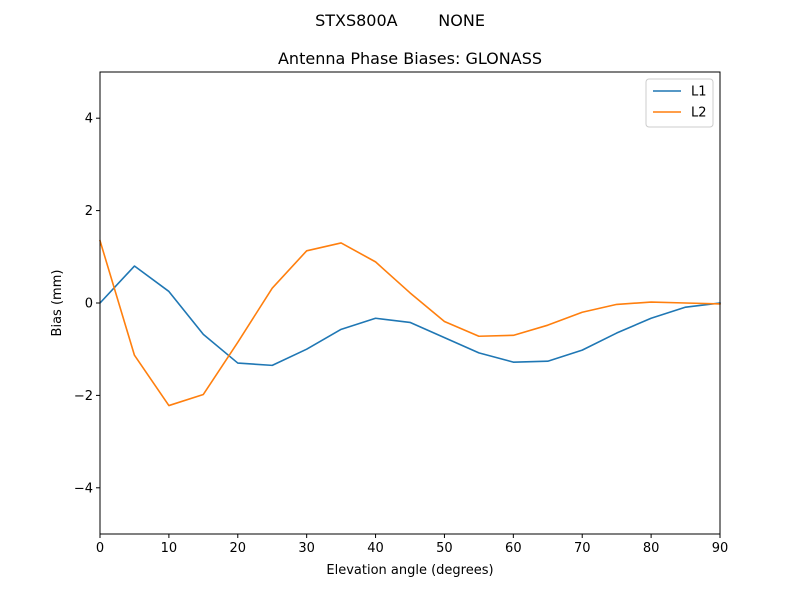  What do you see at coordinates (699, 92) in the screenshot?
I see `legend-label-l1: L1` at bounding box center [699, 92].